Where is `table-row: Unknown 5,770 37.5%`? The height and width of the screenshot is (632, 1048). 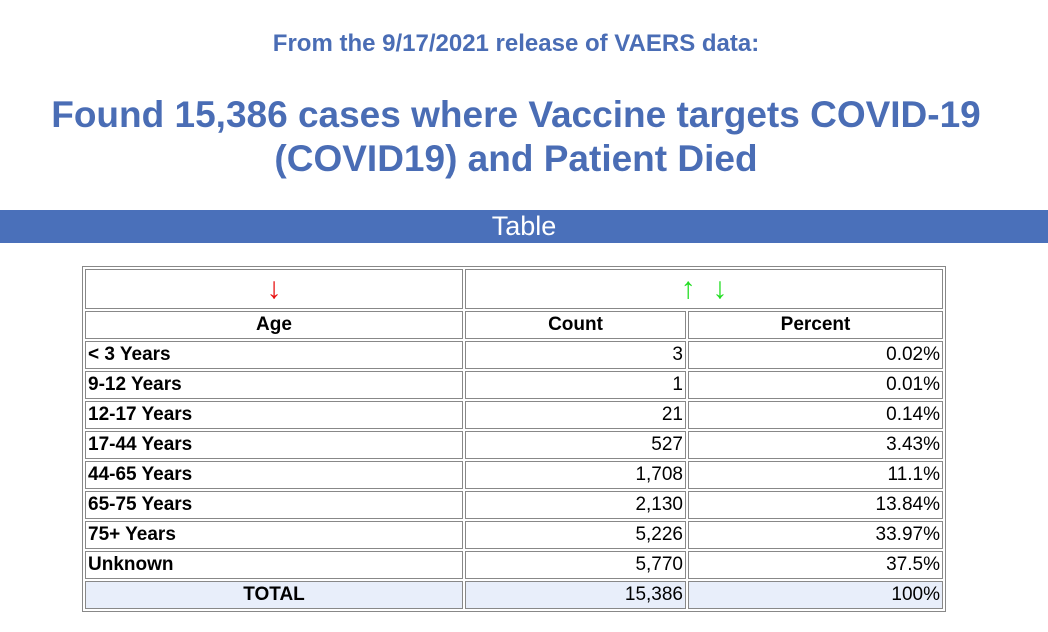
table-row: Unknown 5,770 37.5% is located at coordinates (514, 565).